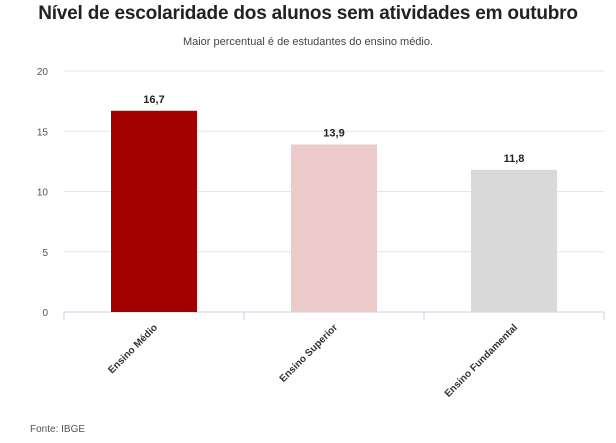 The width and height of the screenshot is (616, 443). I want to click on x-tick-label: Ensino Médio, so click(133, 349).